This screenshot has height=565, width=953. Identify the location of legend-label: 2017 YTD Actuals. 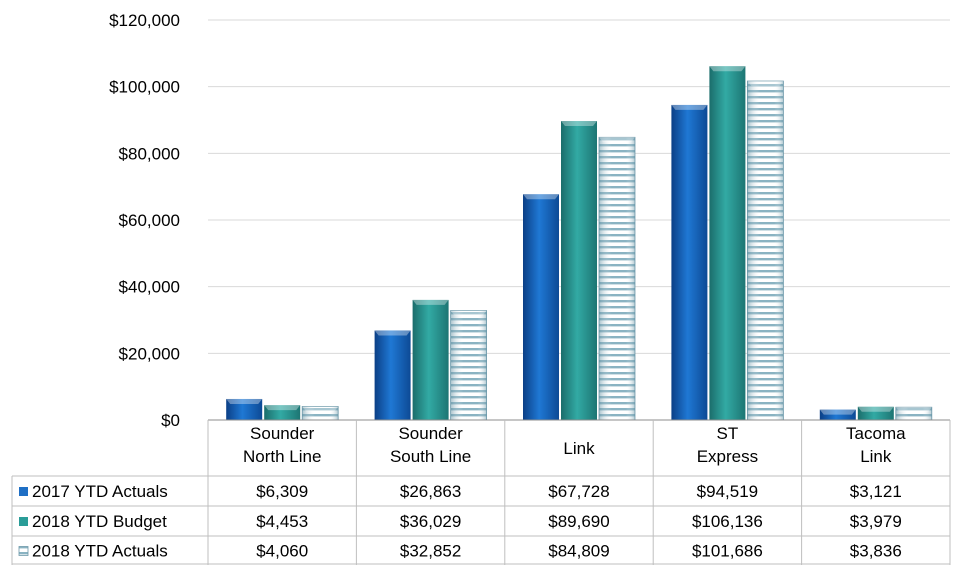
(100, 491).